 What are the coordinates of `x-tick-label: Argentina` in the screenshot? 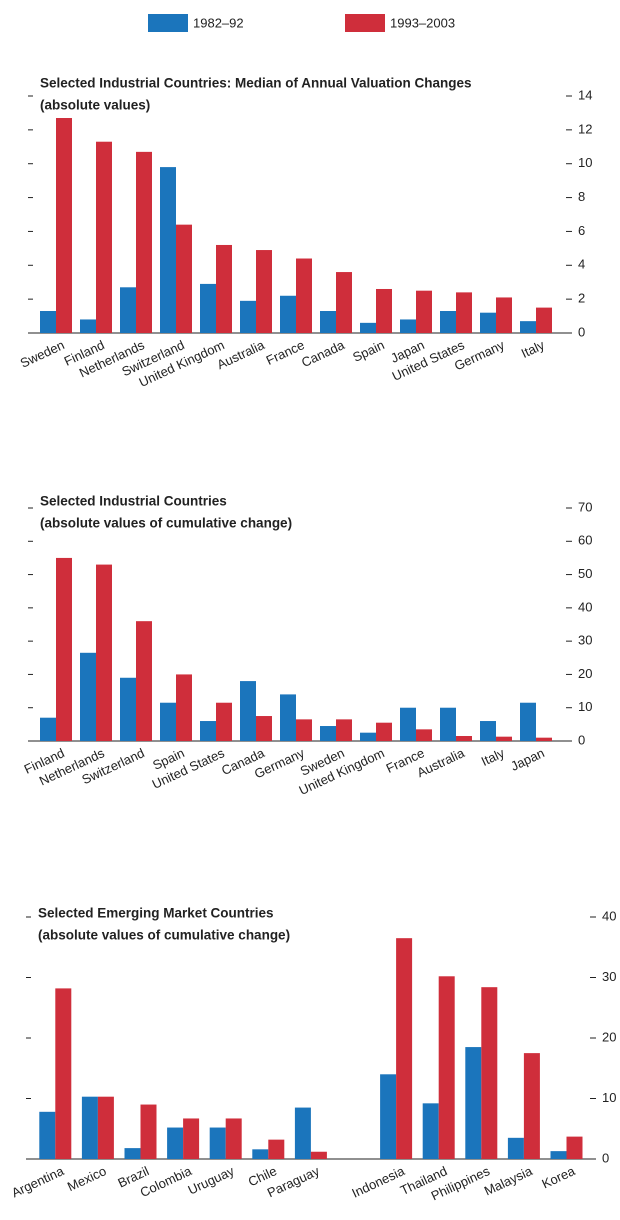 It's located at (37, 1181).